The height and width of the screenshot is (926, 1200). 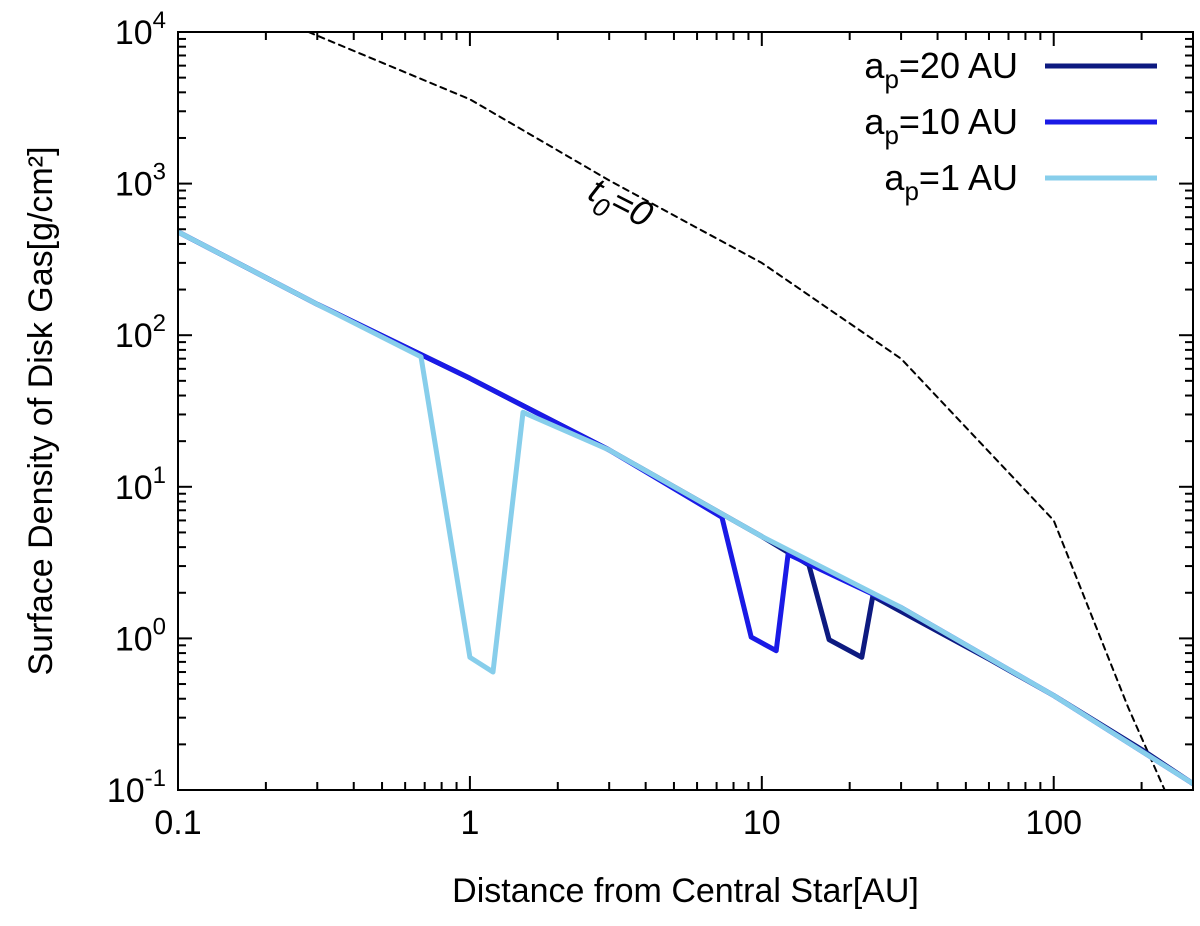 What do you see at coordinates (1053, 823) in the screenshot?
I see `x-tick-label: 100` at bounding box center [1053, 823].